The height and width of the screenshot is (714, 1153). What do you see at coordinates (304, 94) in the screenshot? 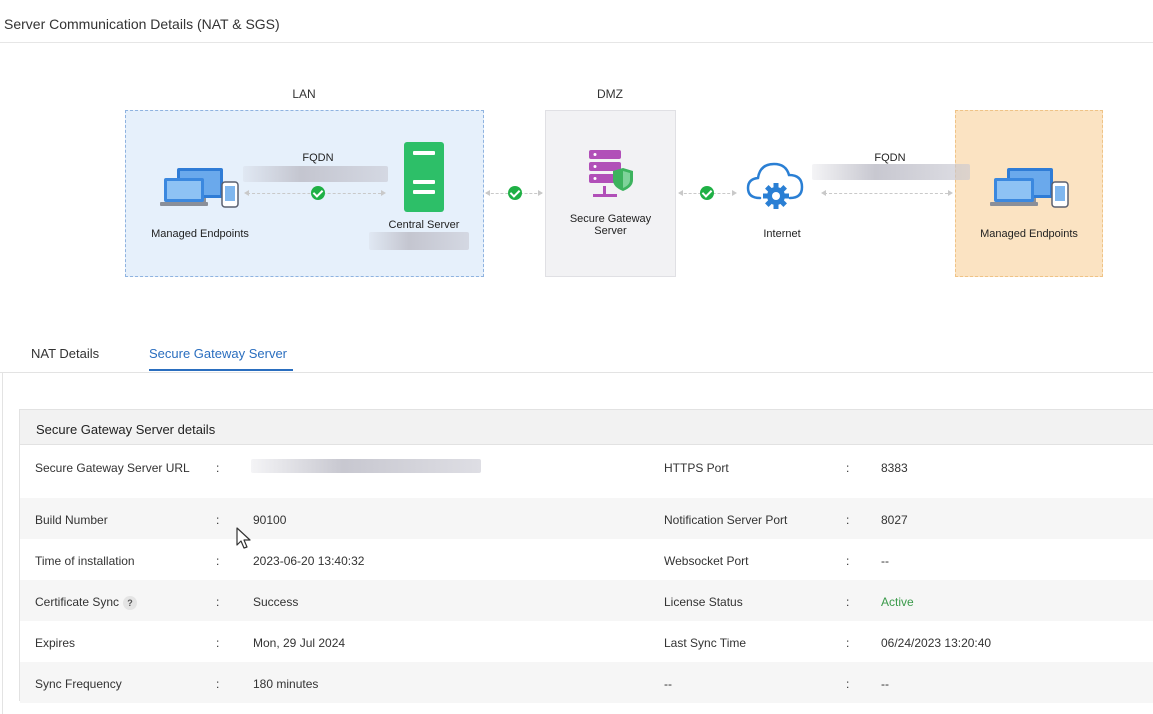
I see `zone-label-lan: LAN` at bounding box center [304, 94].